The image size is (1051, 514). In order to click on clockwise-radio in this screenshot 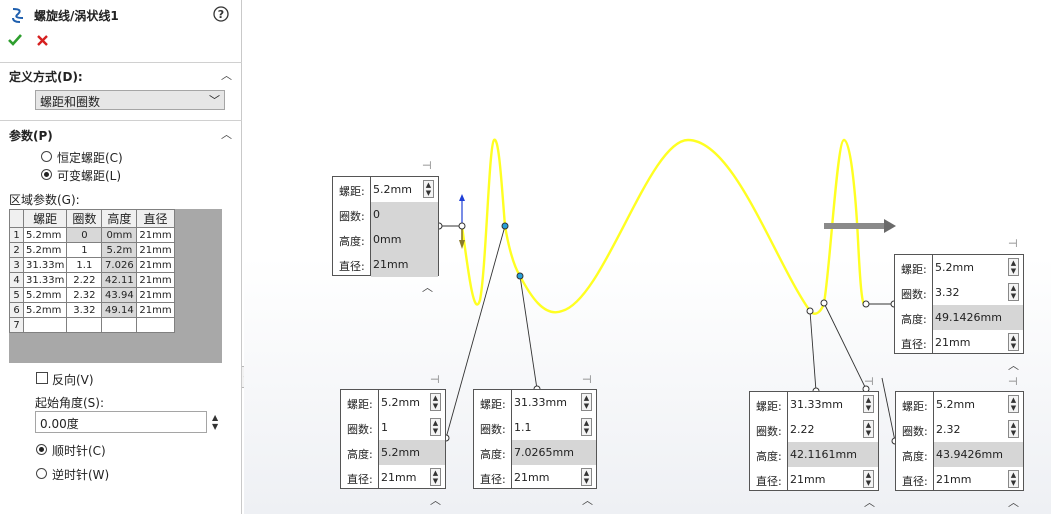, I will do `click(41, 449)`.